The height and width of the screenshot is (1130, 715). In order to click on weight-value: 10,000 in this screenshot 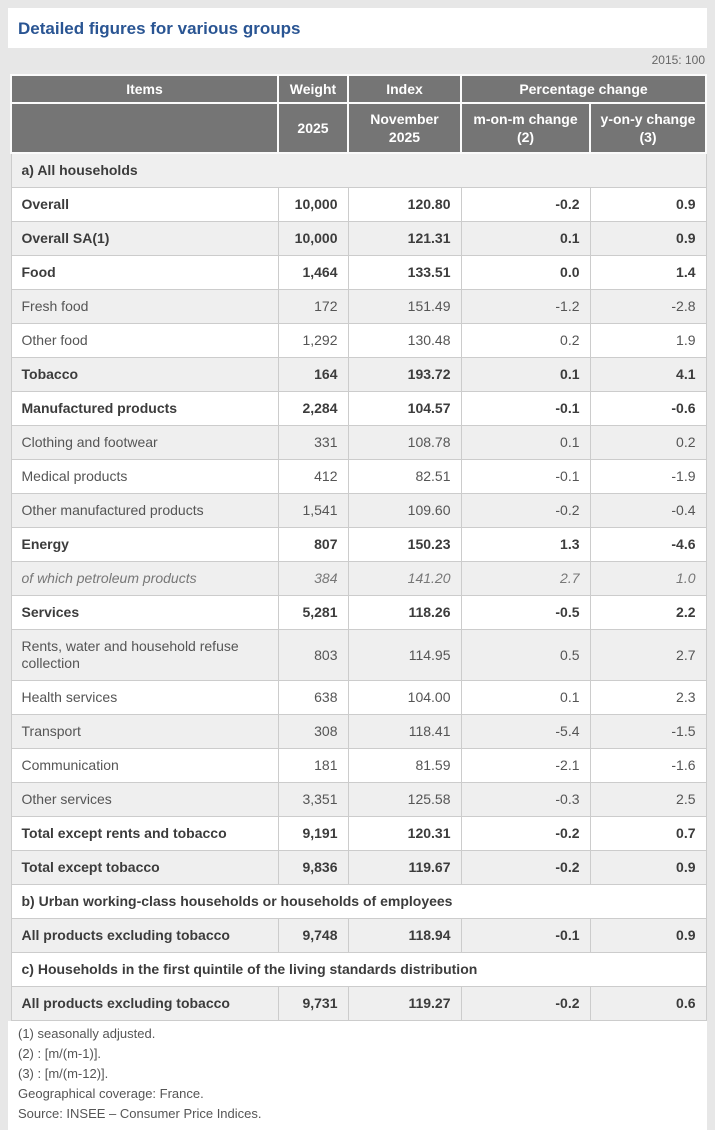, I will do `click(313, 204)`.